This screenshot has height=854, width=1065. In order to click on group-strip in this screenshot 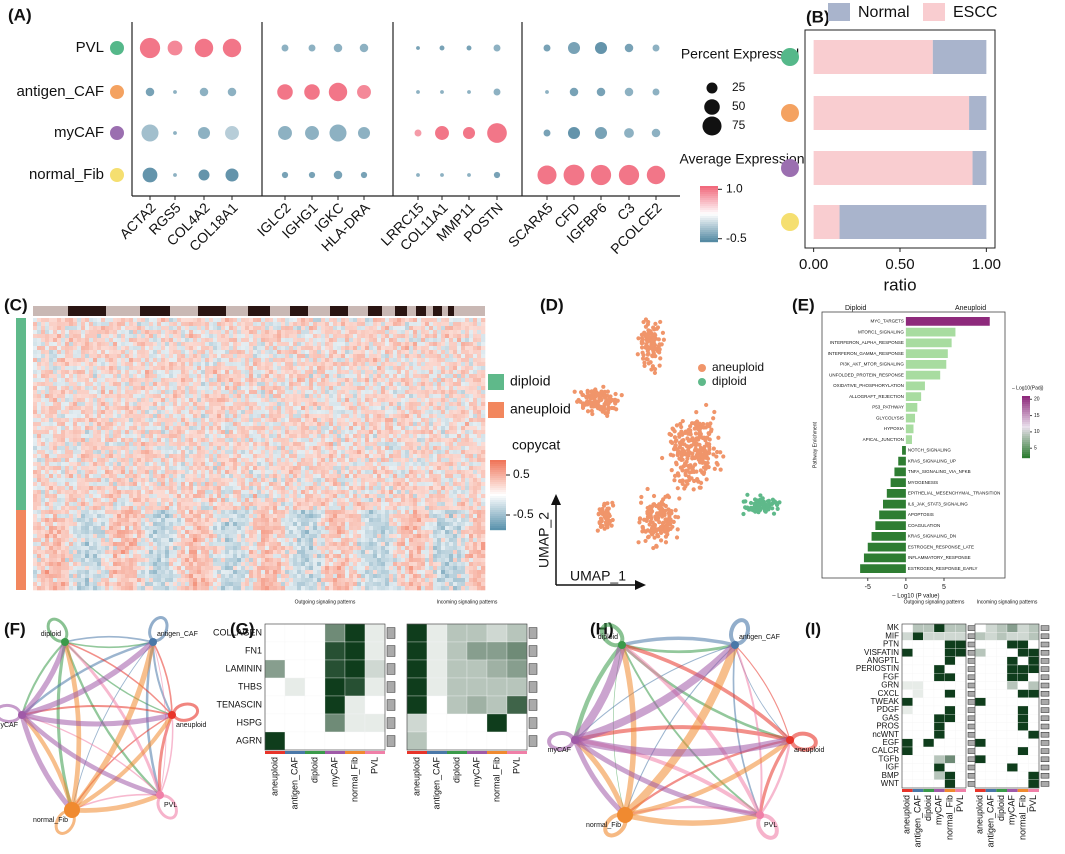, I will do `click(21, 550)`.